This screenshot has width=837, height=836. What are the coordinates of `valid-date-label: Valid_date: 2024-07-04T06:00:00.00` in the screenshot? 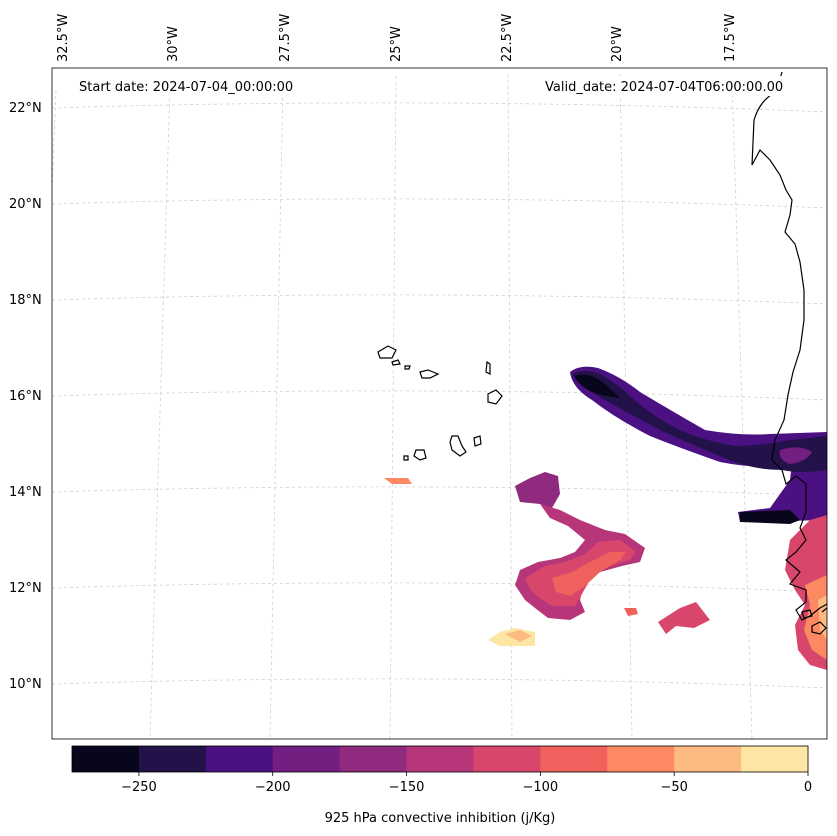 It's located at (664, 87).